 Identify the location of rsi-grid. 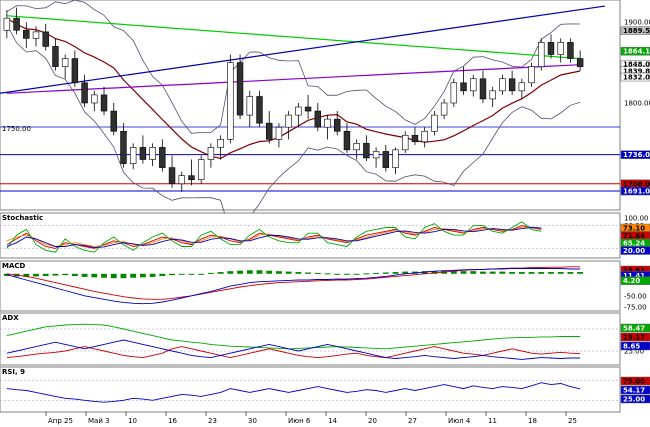
(310, 390).